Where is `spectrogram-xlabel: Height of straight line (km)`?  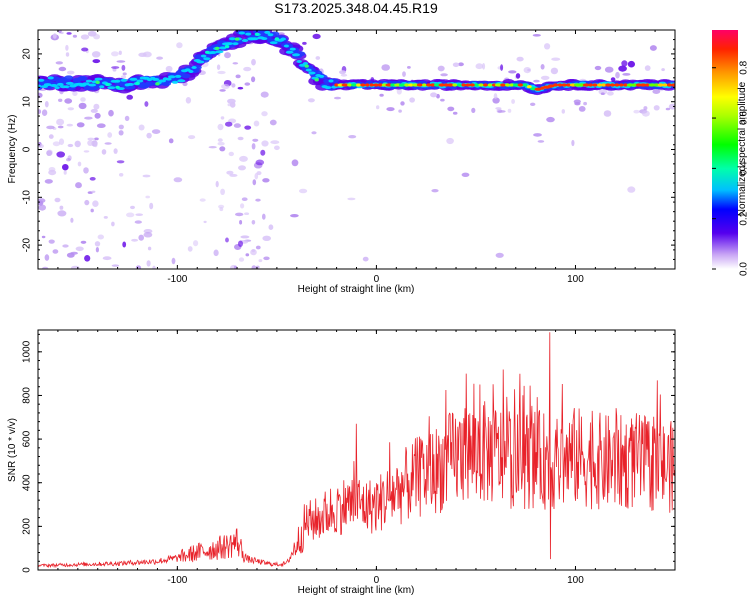
spectrogram-xlabel: Height of straight line (km) is located at coordinates (356, 289).